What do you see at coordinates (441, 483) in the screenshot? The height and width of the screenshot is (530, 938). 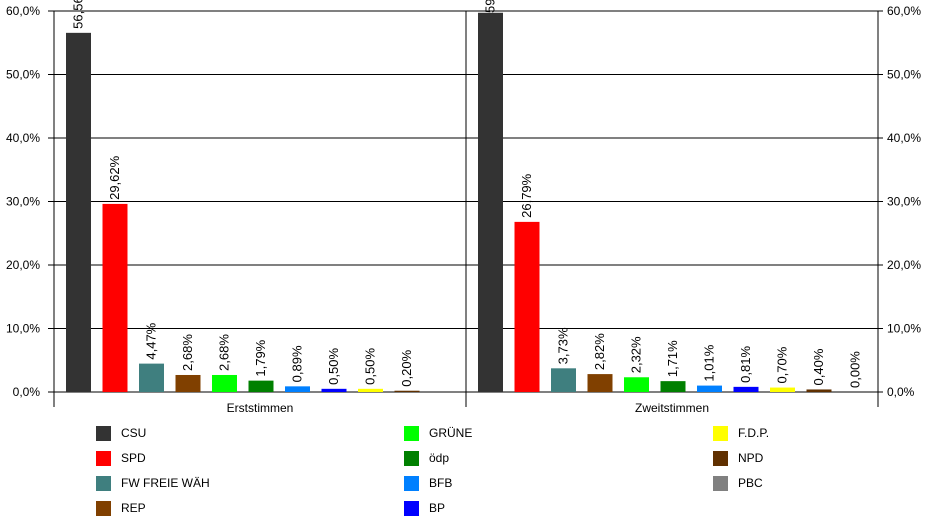 I see `legend-label: BFB` at bounding box center [441, 483].